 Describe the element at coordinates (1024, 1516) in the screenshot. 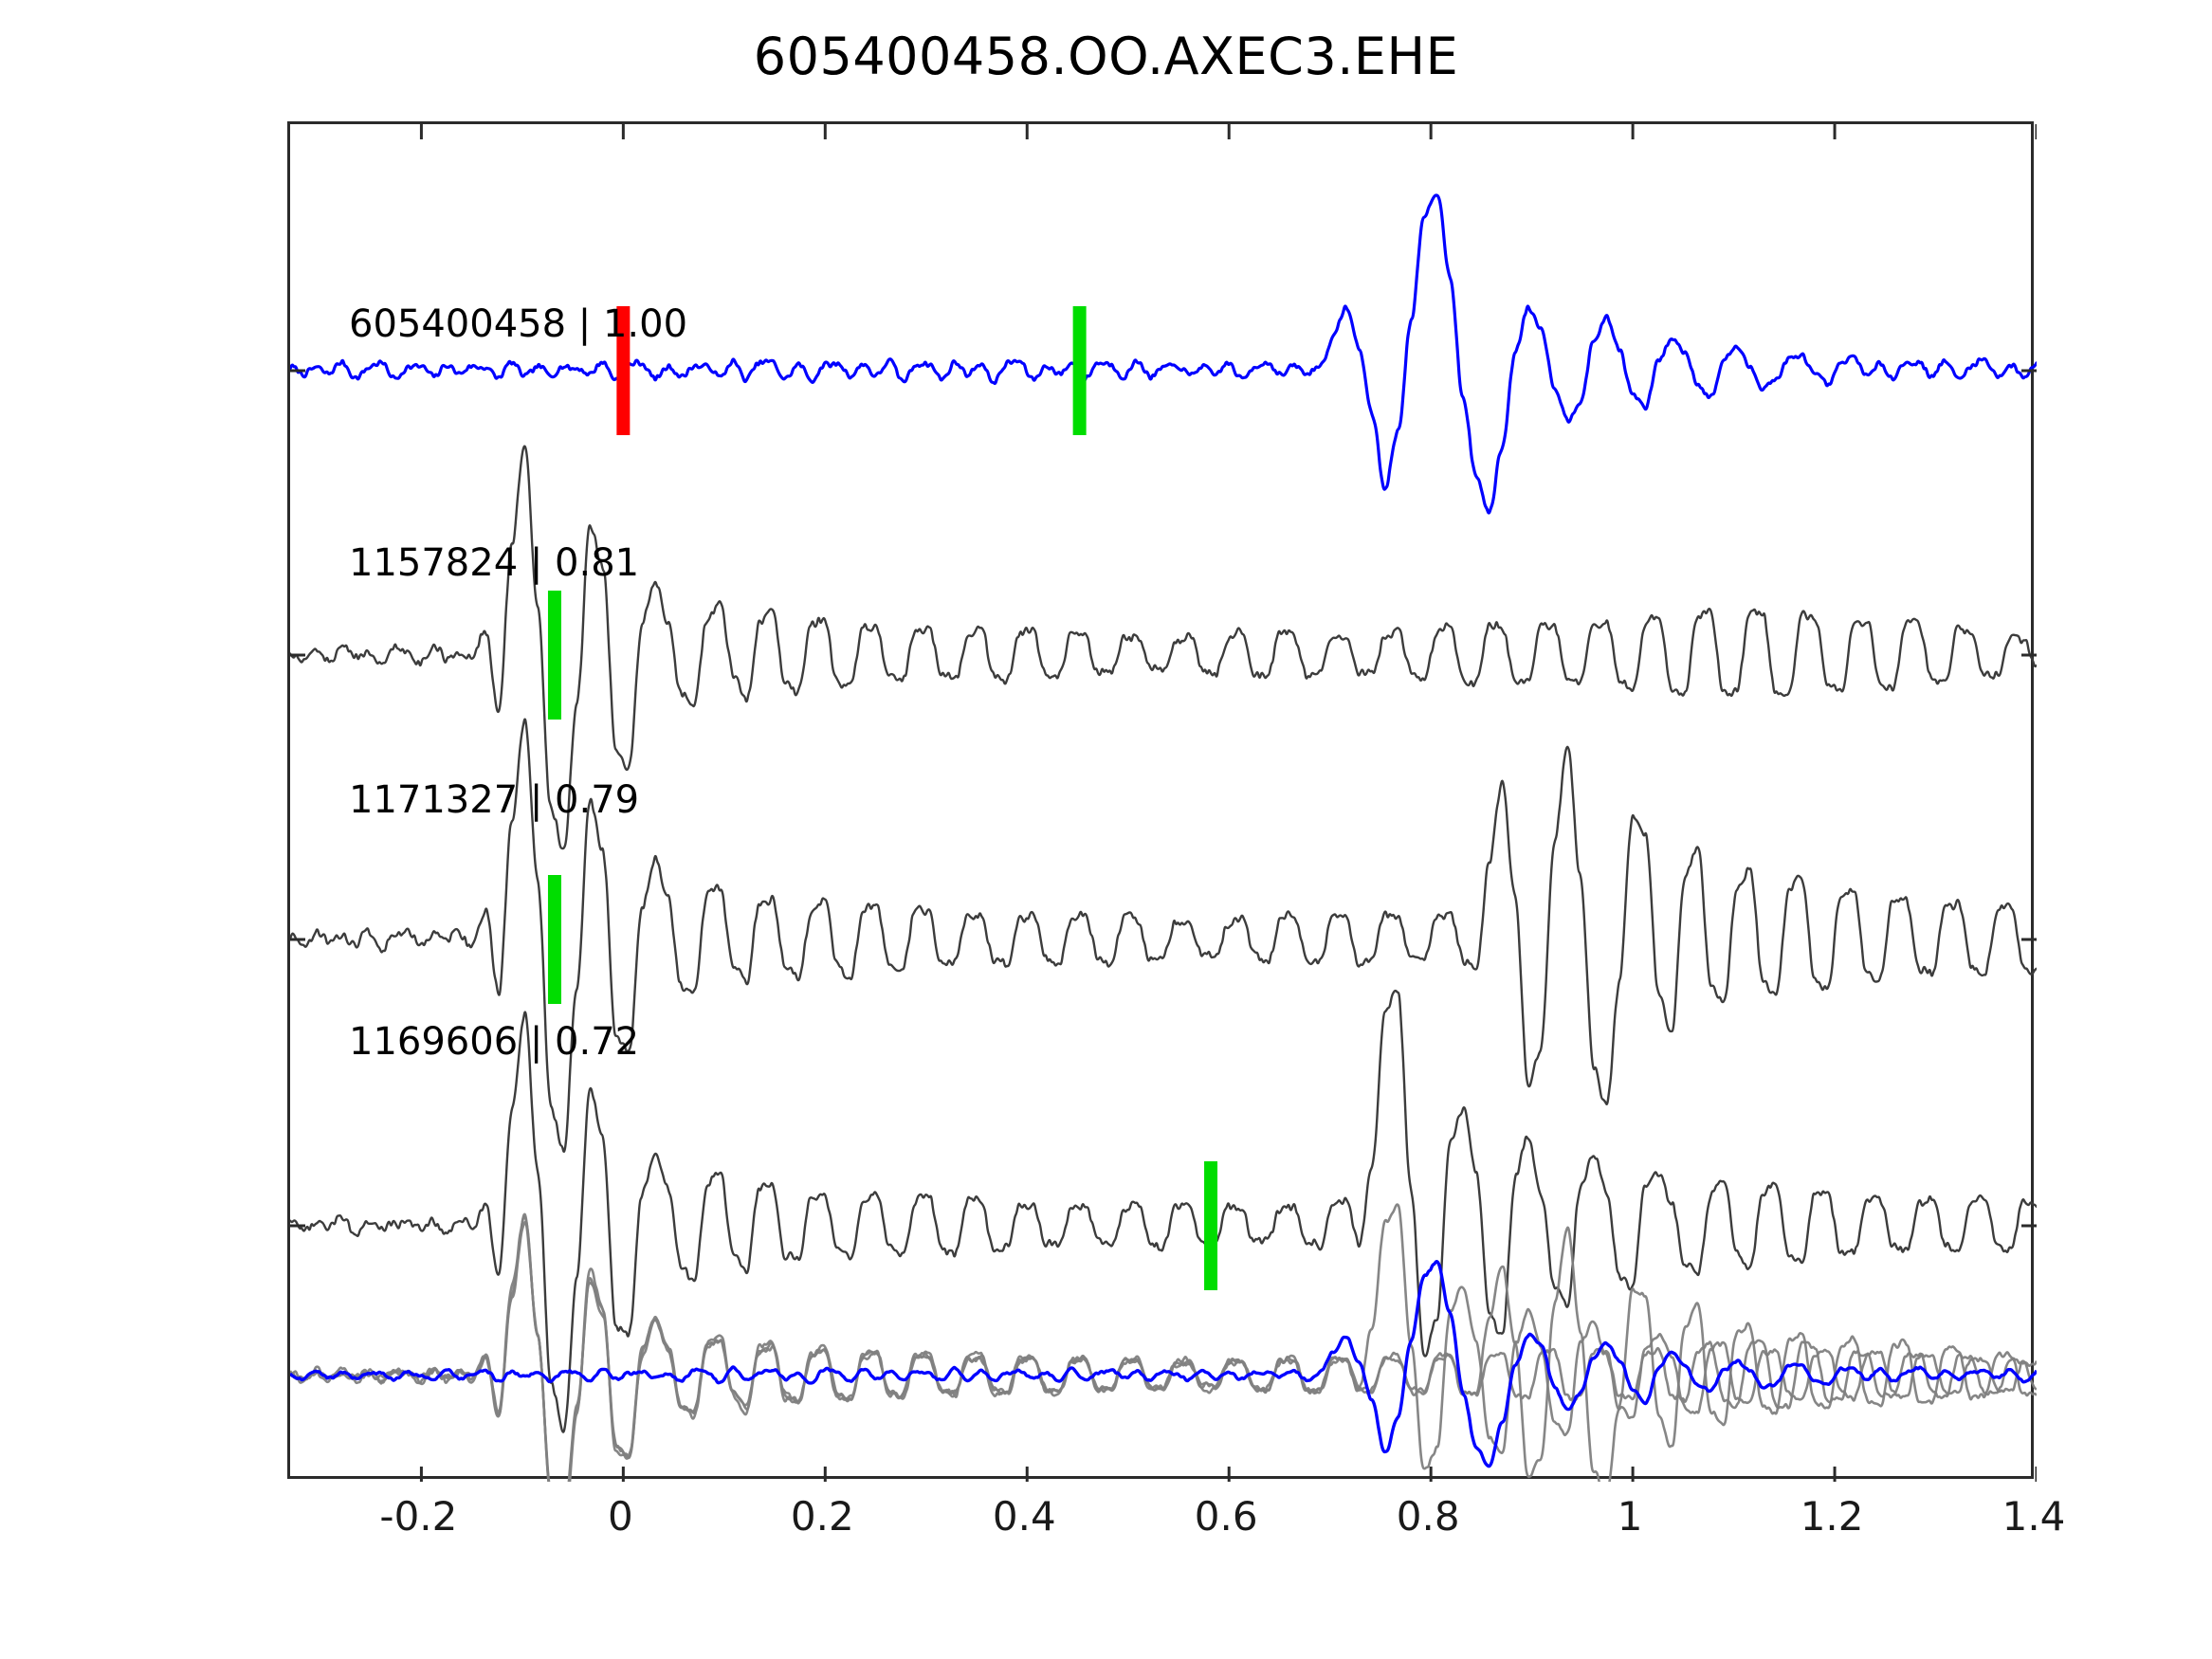

I see `x-axis-tick-label: 0.4` at that location.